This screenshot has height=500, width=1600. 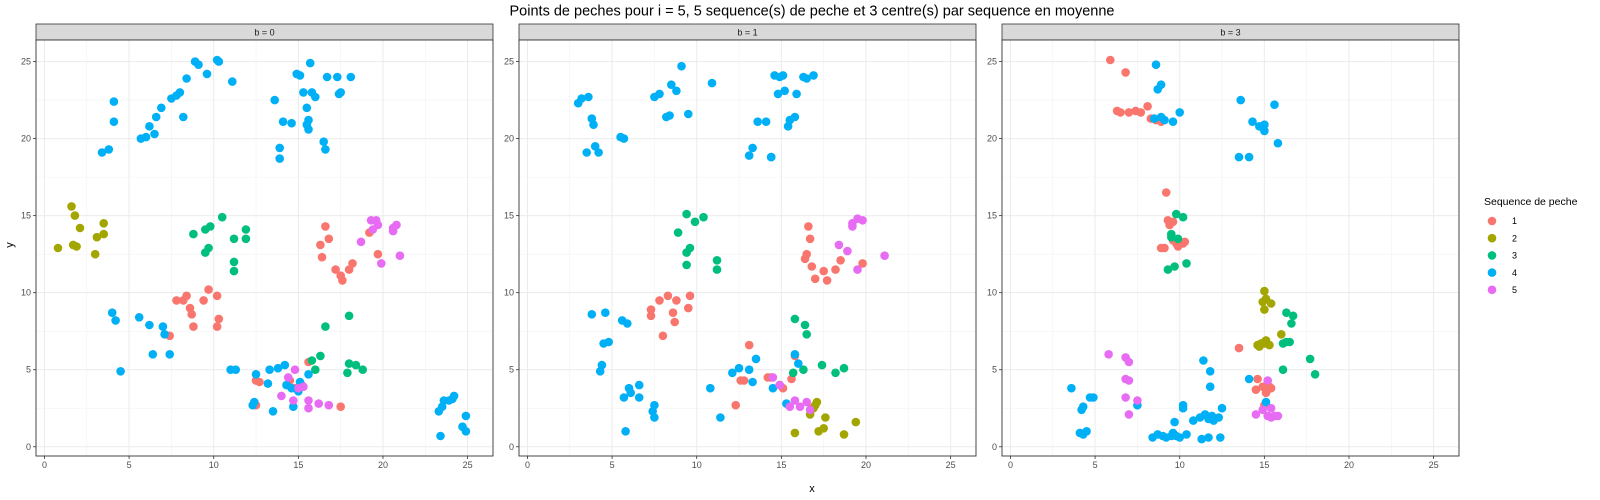 I want to click on y-tick-label: 0, so click(x=28, y=447).